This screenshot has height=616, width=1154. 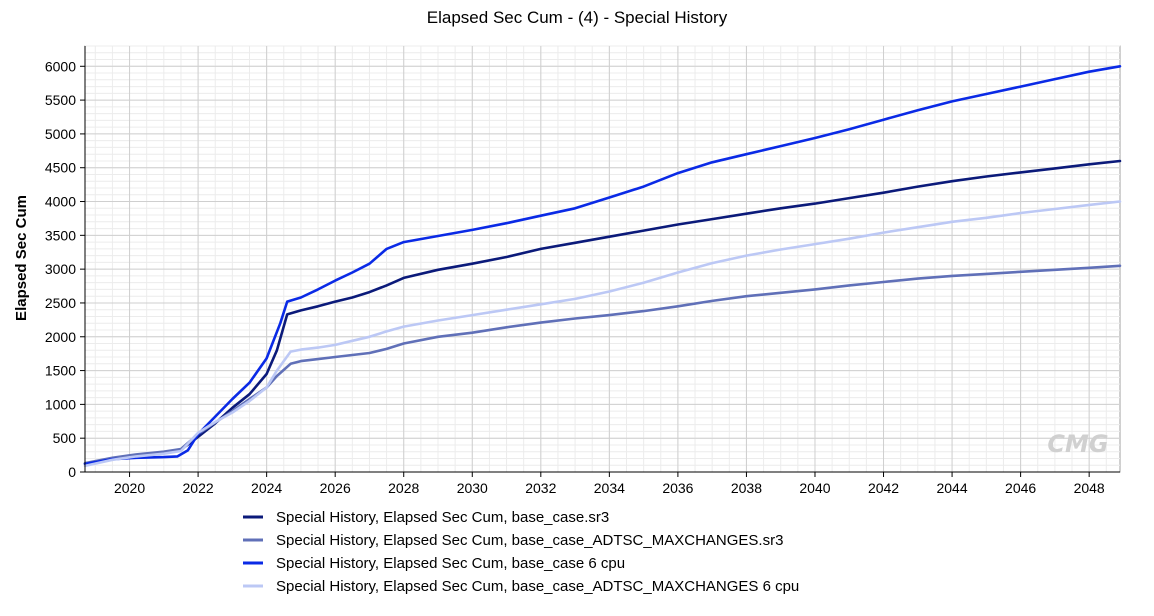 I want to click on x-tick-label: 2034, so click(x=609, y=488).